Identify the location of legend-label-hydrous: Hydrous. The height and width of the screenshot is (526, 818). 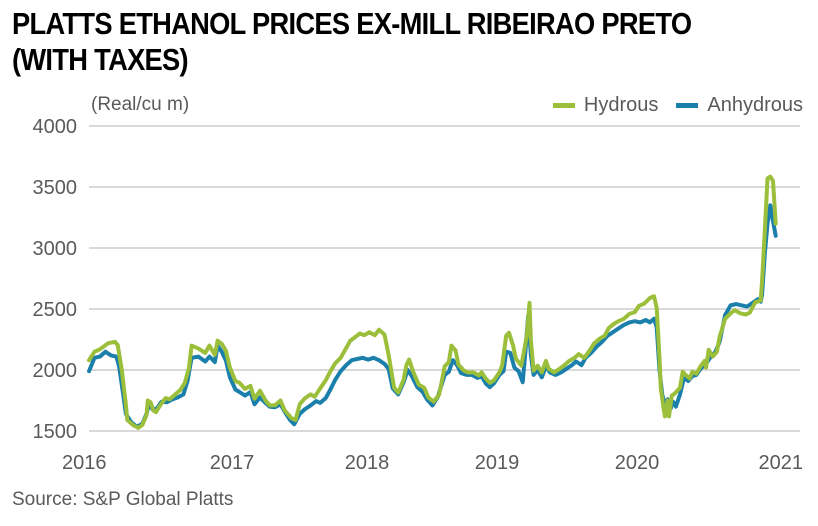
(621, 105).